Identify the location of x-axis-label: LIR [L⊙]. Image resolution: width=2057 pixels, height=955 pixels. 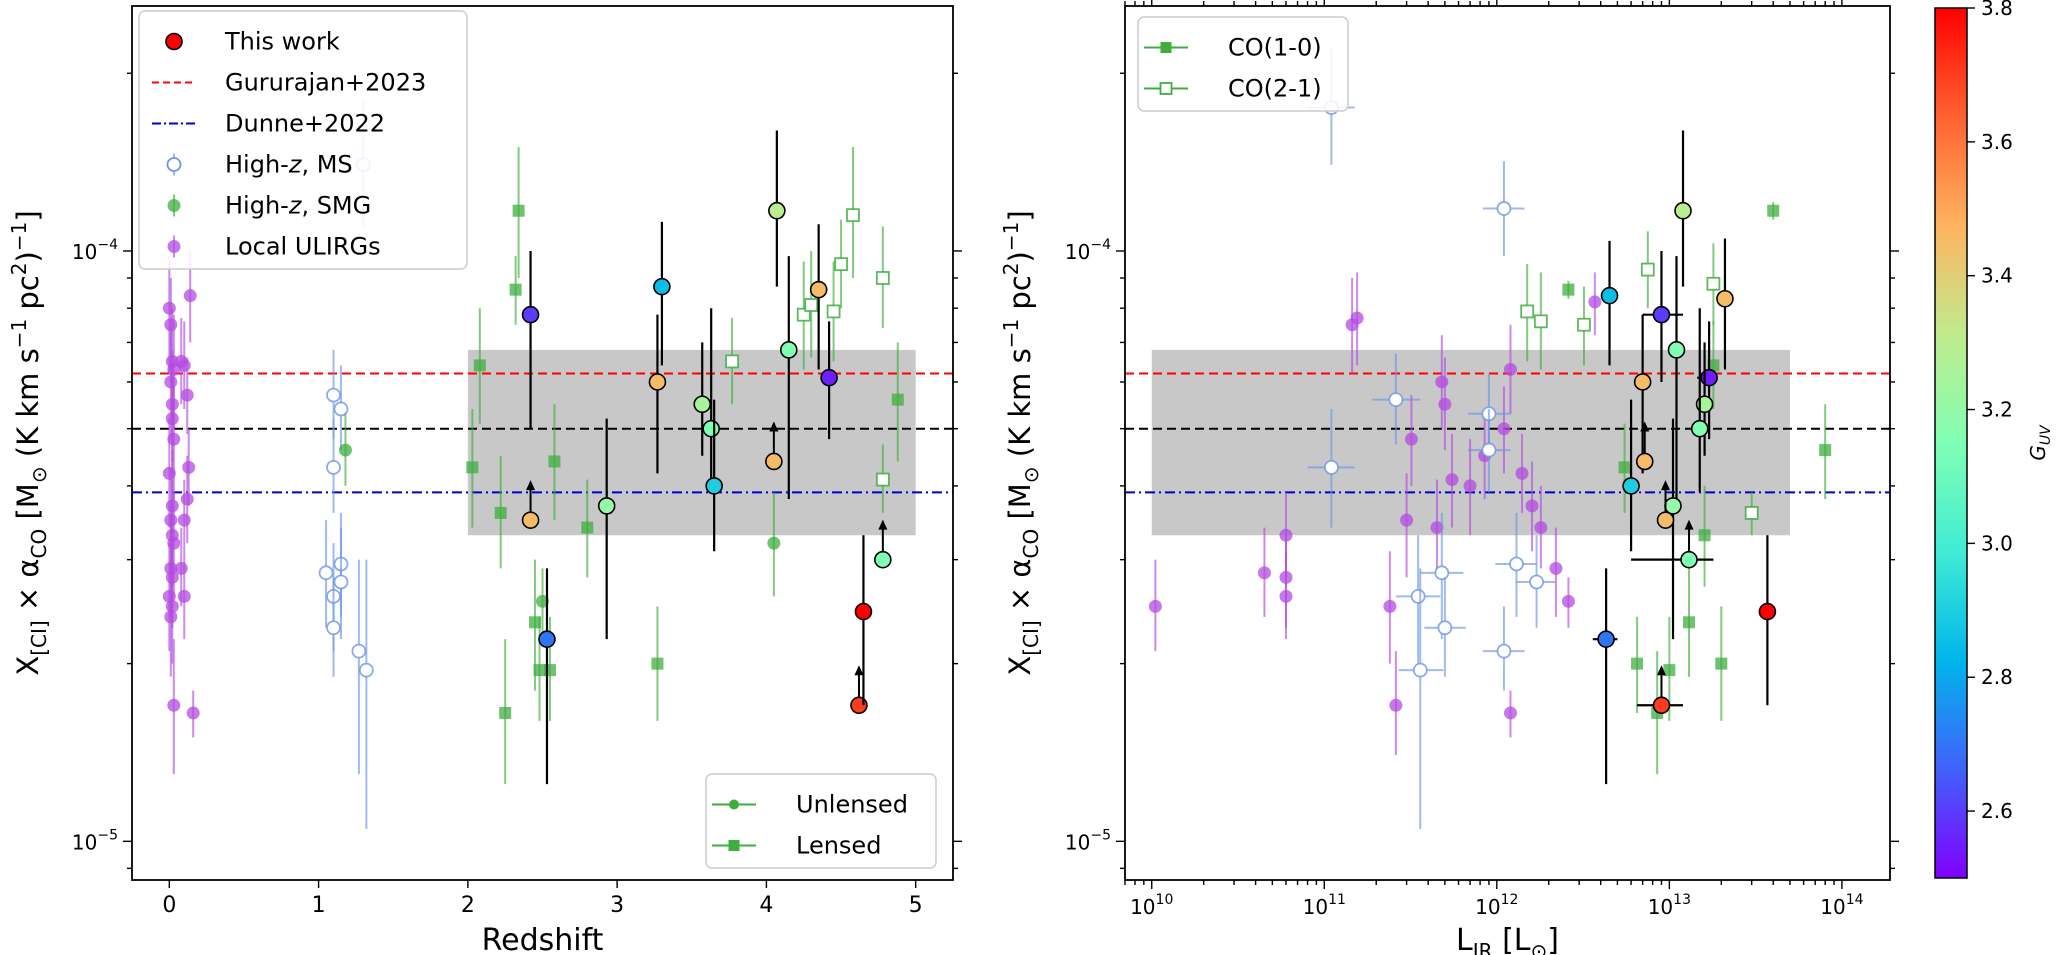
(1507, 939).